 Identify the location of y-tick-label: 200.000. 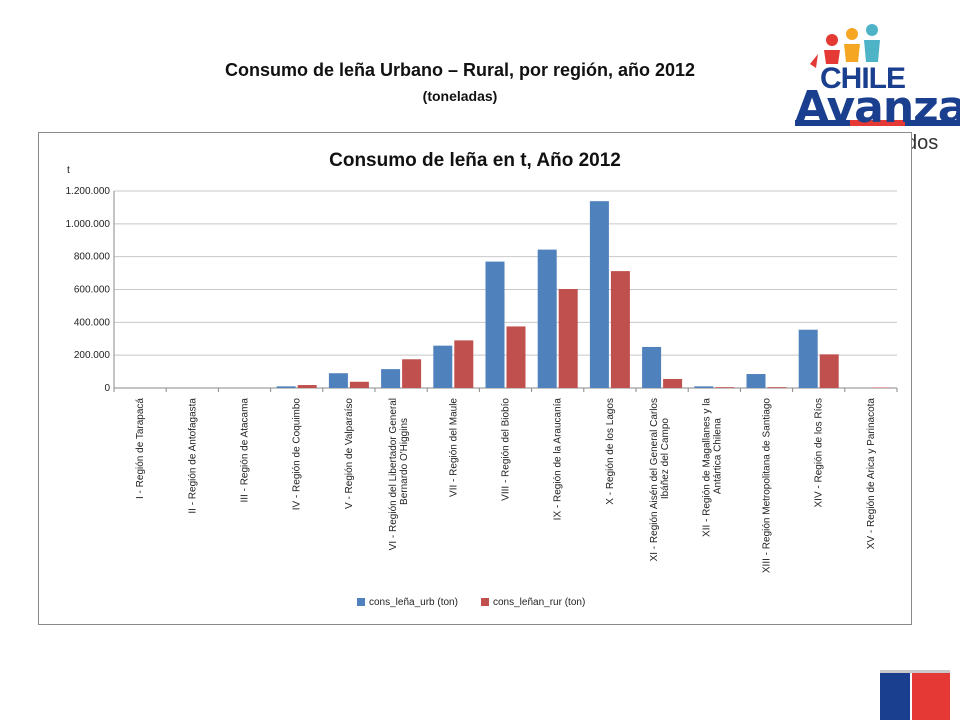
(92, 355).